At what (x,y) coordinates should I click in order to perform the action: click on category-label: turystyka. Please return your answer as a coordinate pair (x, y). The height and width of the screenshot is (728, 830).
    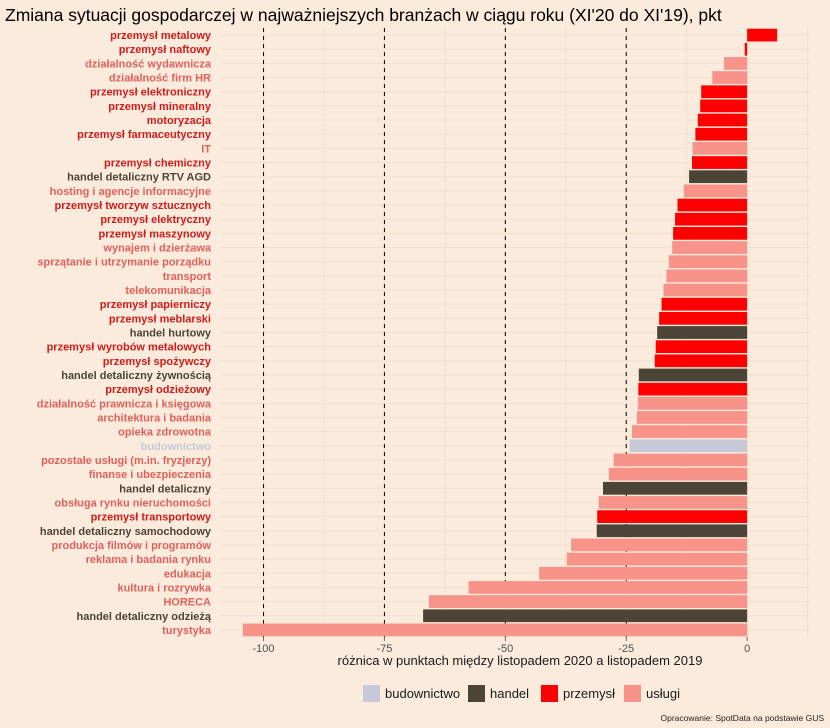
    Looking at the image, I should click on (187, 631).